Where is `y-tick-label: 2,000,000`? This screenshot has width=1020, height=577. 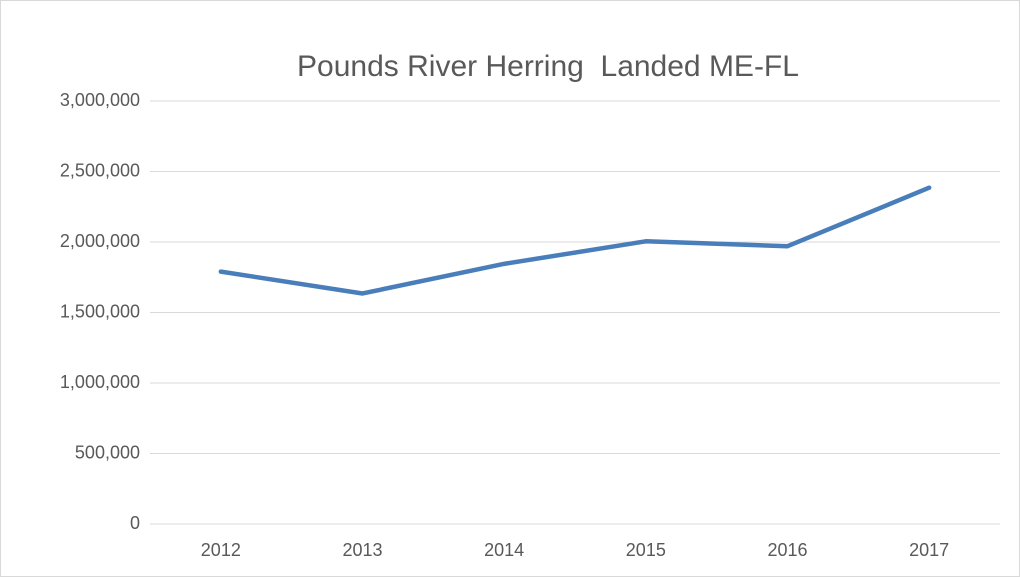
y-tick-label: 2,000,000 is located at coordinates (100, 241).